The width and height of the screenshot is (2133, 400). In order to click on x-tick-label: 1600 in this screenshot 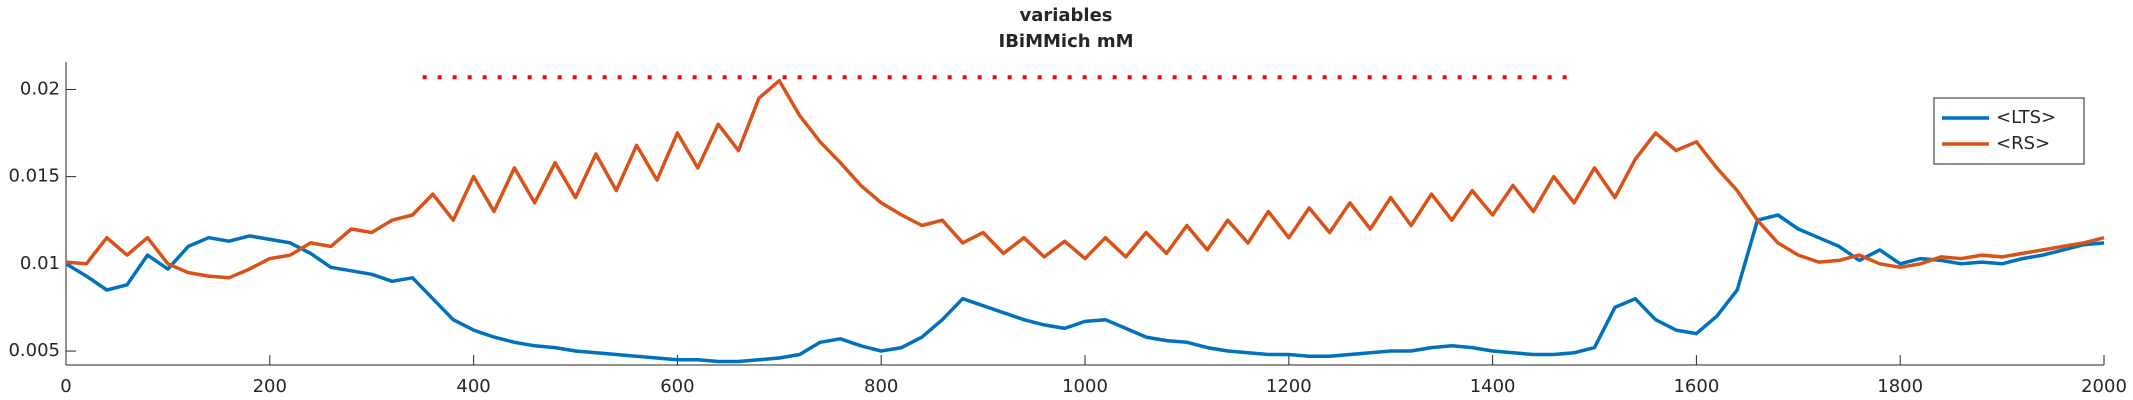, I will do `click(1696, 386)`.